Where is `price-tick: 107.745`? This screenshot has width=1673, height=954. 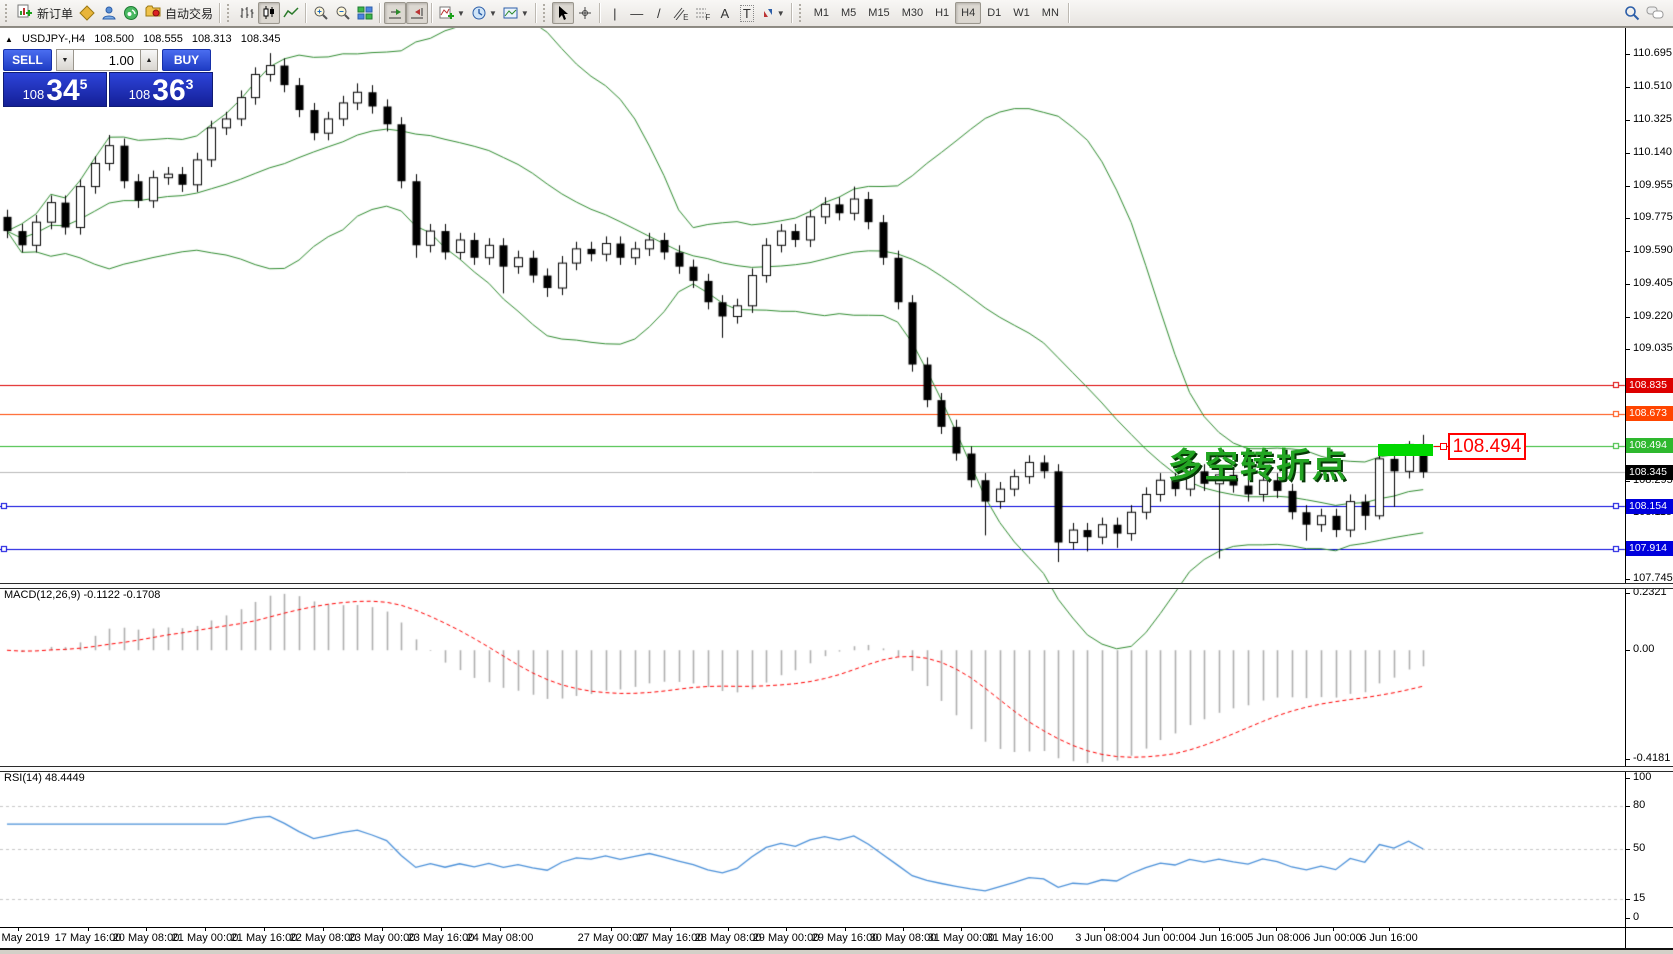
price-tick: 107.745 is located at coordinates (1653, 578).